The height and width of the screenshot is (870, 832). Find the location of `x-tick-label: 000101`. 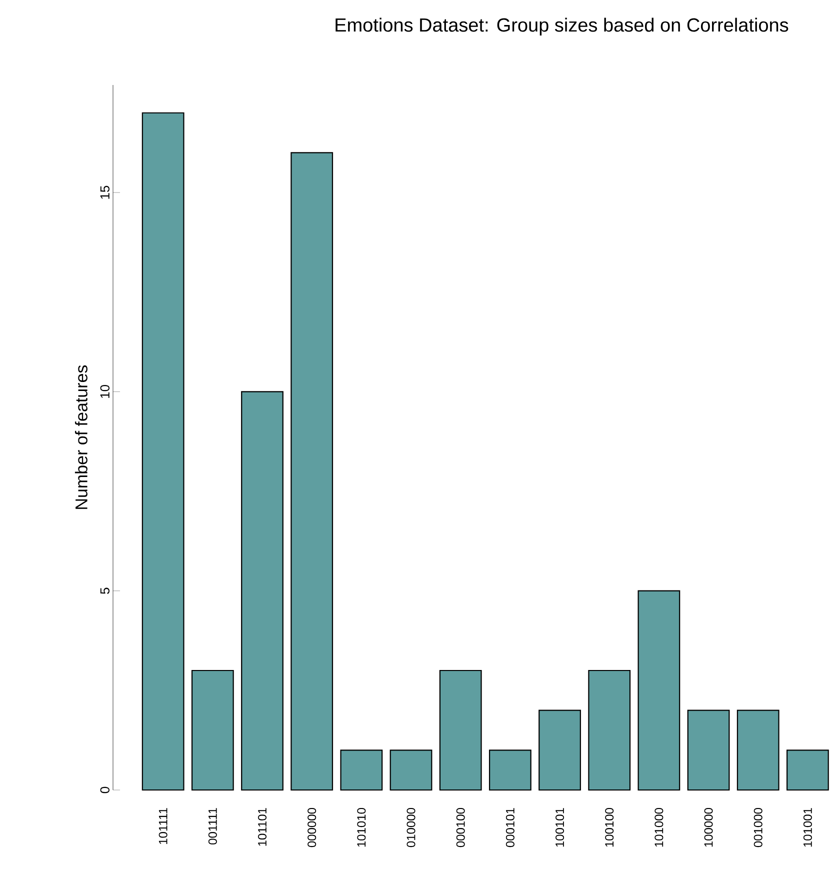

x-tick-label: 000101 is located at coordinates (510, 828).